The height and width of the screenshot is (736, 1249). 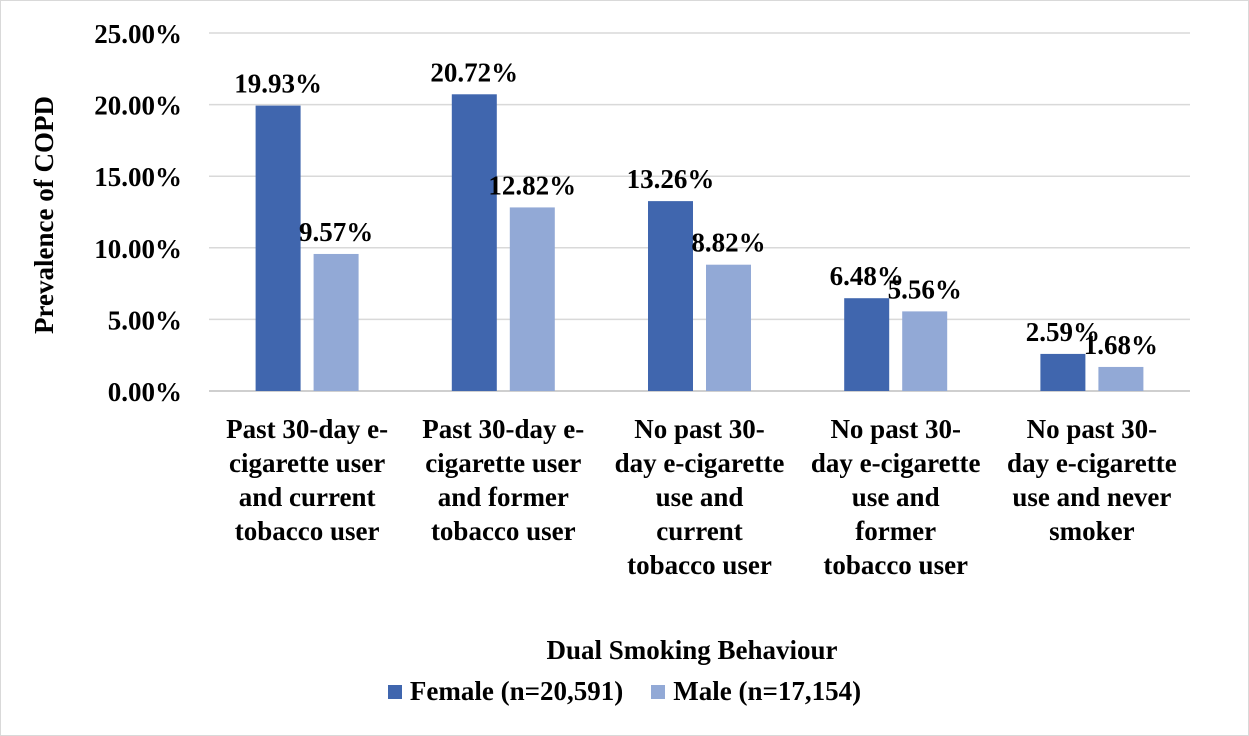 I want to click on data-label: 13.26%, so click(x=671, y=179).